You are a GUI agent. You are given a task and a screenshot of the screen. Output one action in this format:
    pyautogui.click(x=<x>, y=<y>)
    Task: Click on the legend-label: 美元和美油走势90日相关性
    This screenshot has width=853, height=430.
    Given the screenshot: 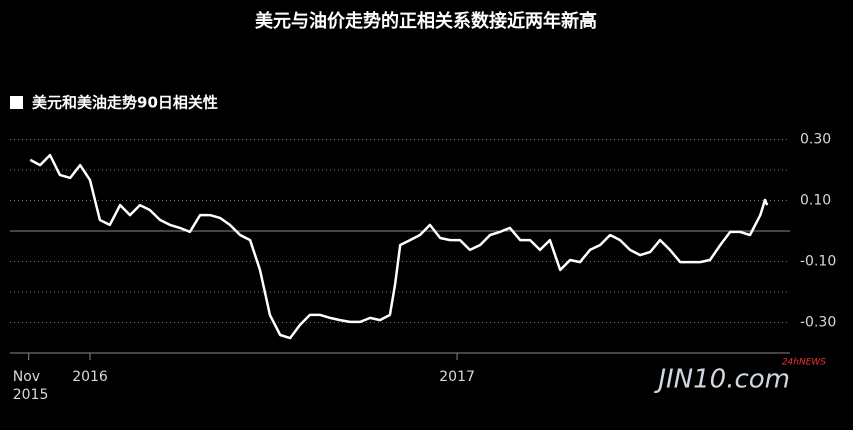 What is the action you would take?
    pyautogui.click(x=125, y=103)
    